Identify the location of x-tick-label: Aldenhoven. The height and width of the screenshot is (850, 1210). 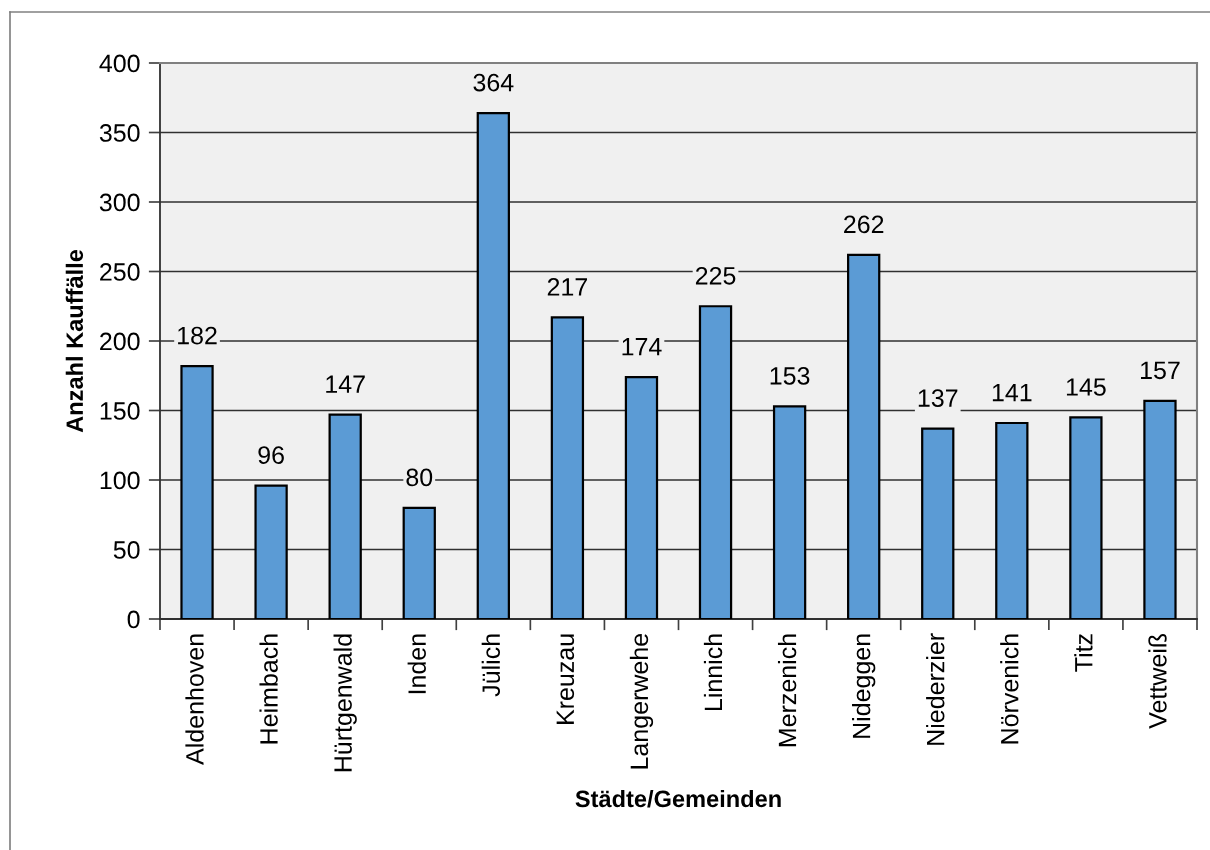
(194, 699).